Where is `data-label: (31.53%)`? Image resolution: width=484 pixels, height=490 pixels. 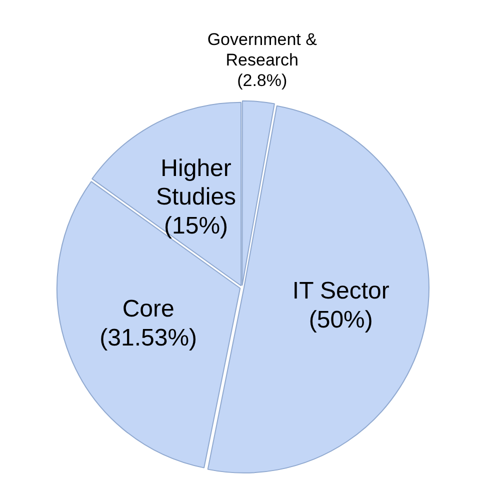
data-label: (31.53%) is located at coordinates (149, 338).